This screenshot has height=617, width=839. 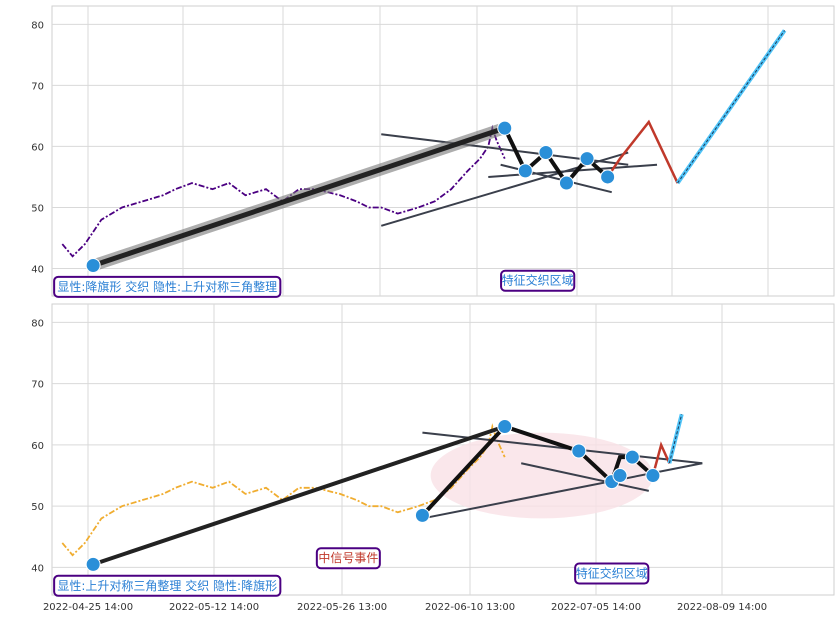 I want to click on annotation-text: 显性:上升对称三角整理 交织 隐性:降旗形, so click(x=167, y=585).